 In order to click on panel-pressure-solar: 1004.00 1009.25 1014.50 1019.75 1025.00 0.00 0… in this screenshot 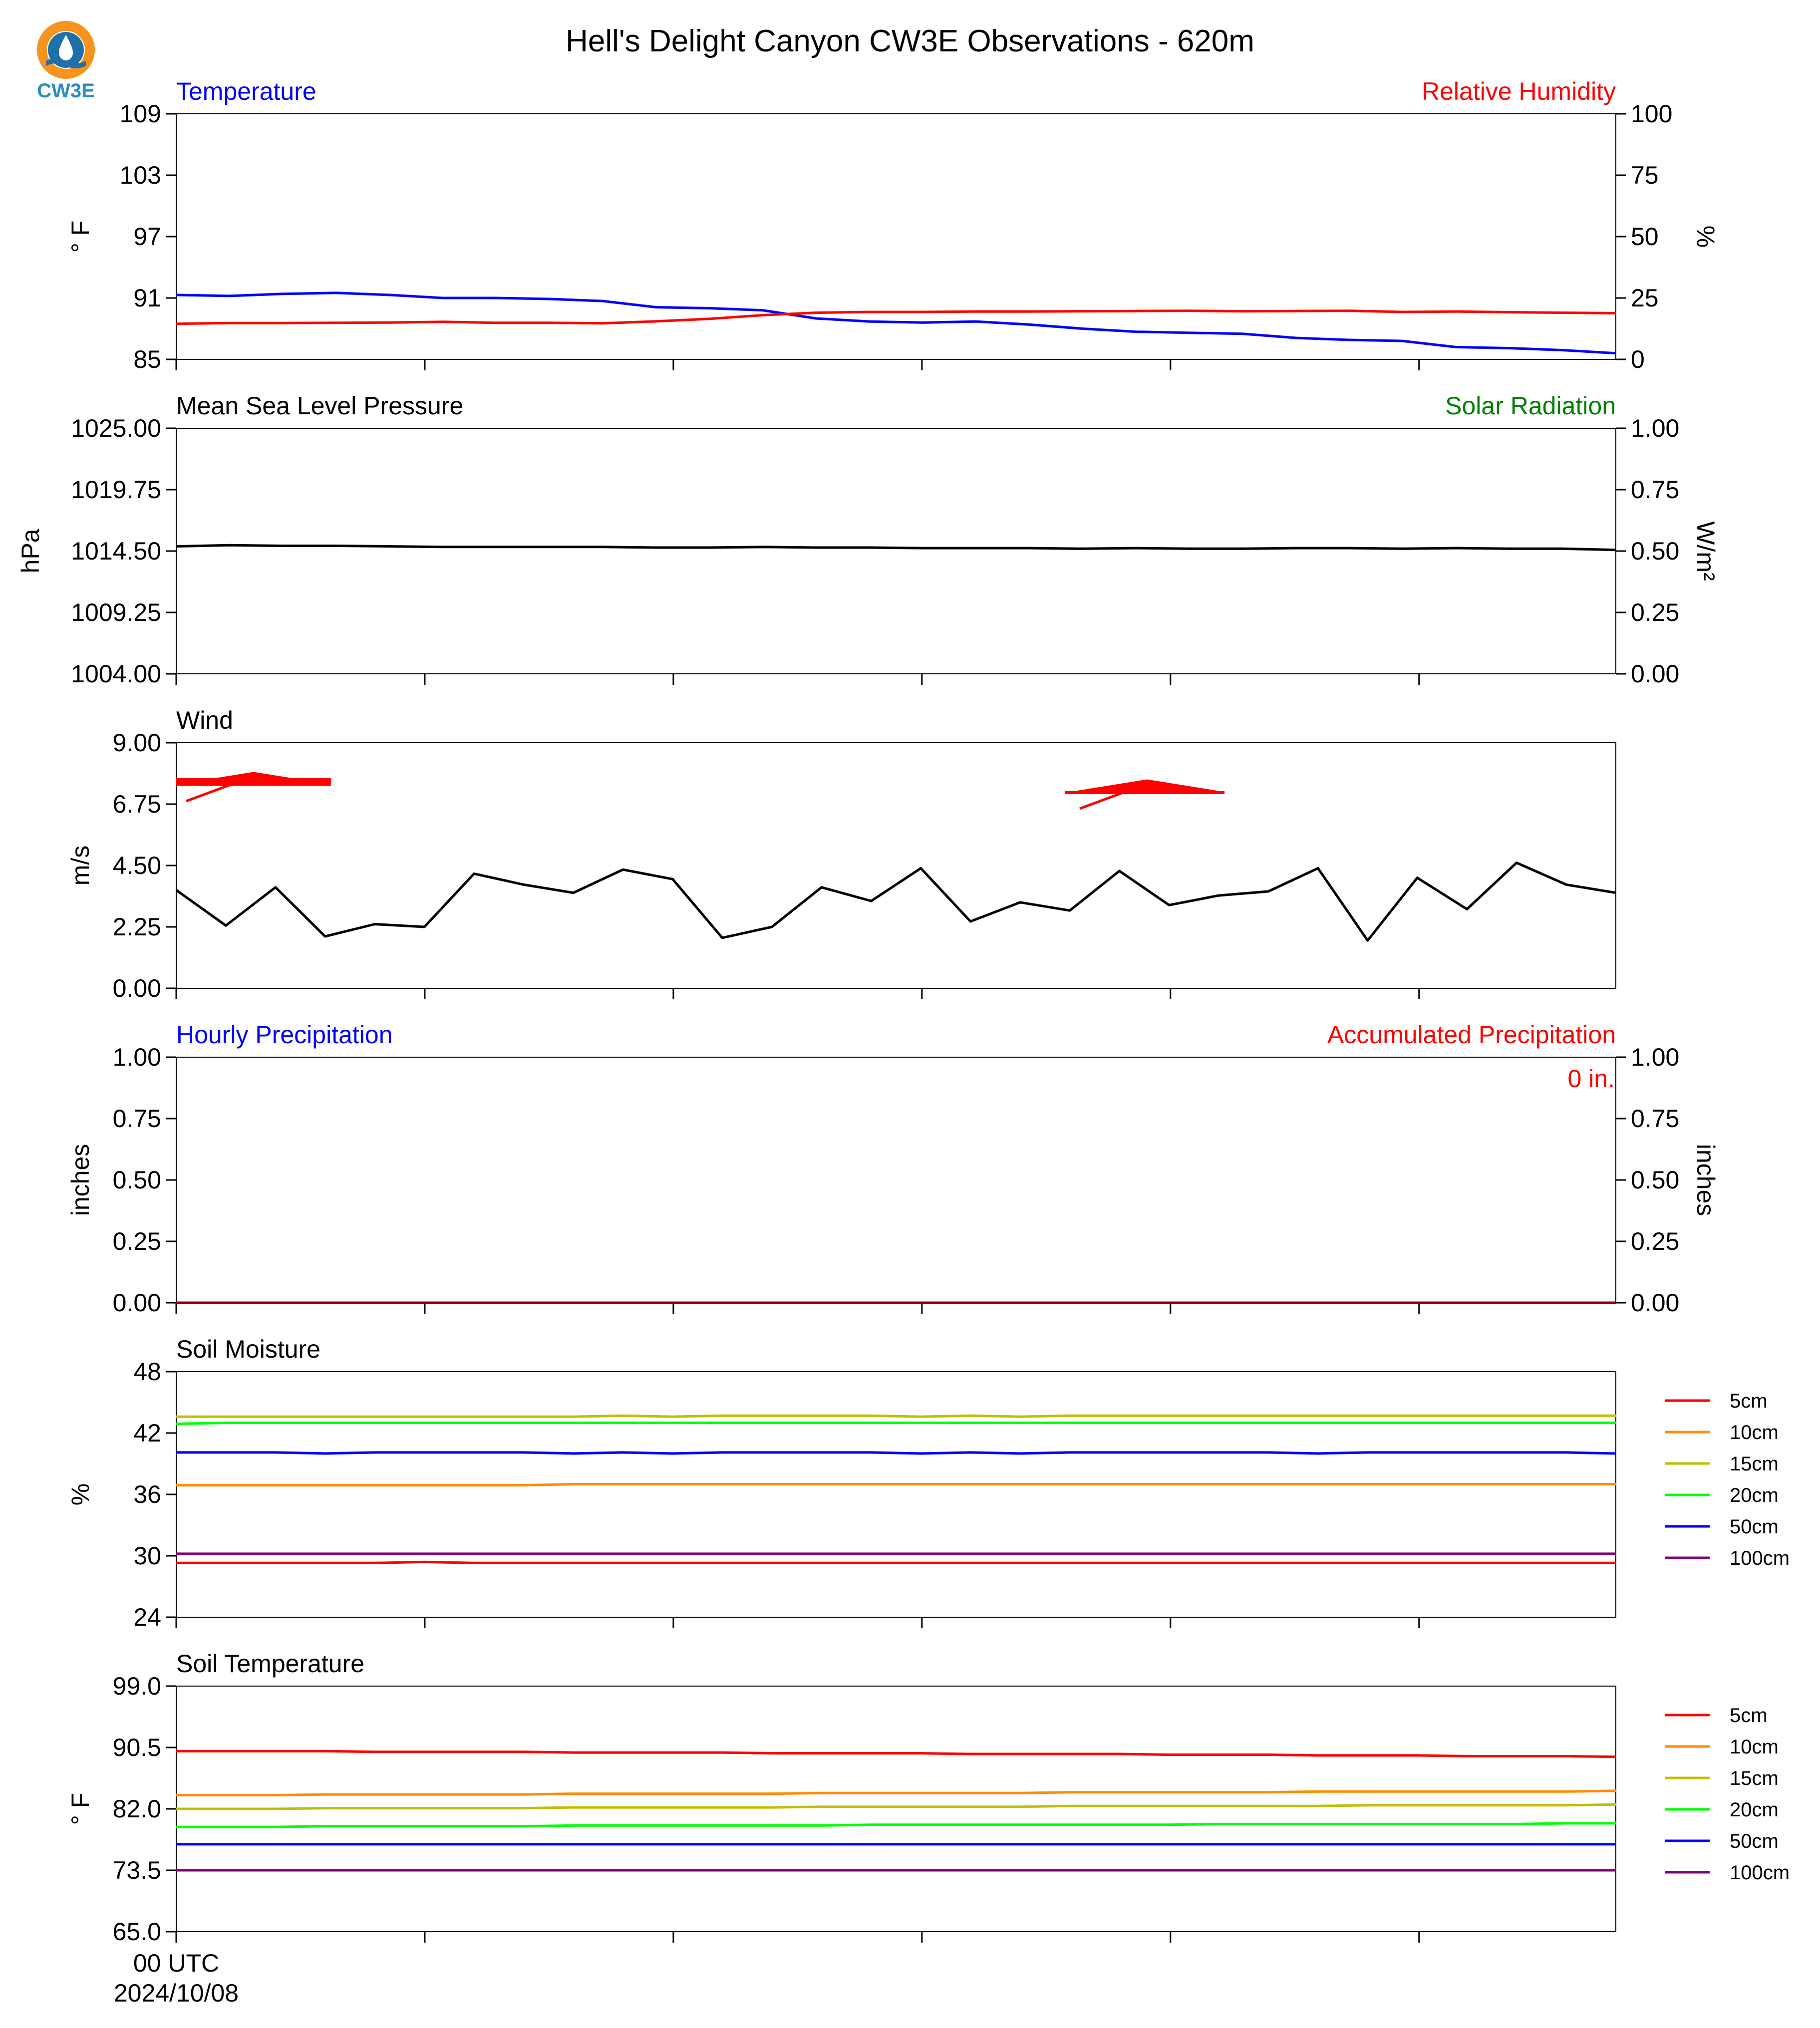, I will do `click(868, 540)`.